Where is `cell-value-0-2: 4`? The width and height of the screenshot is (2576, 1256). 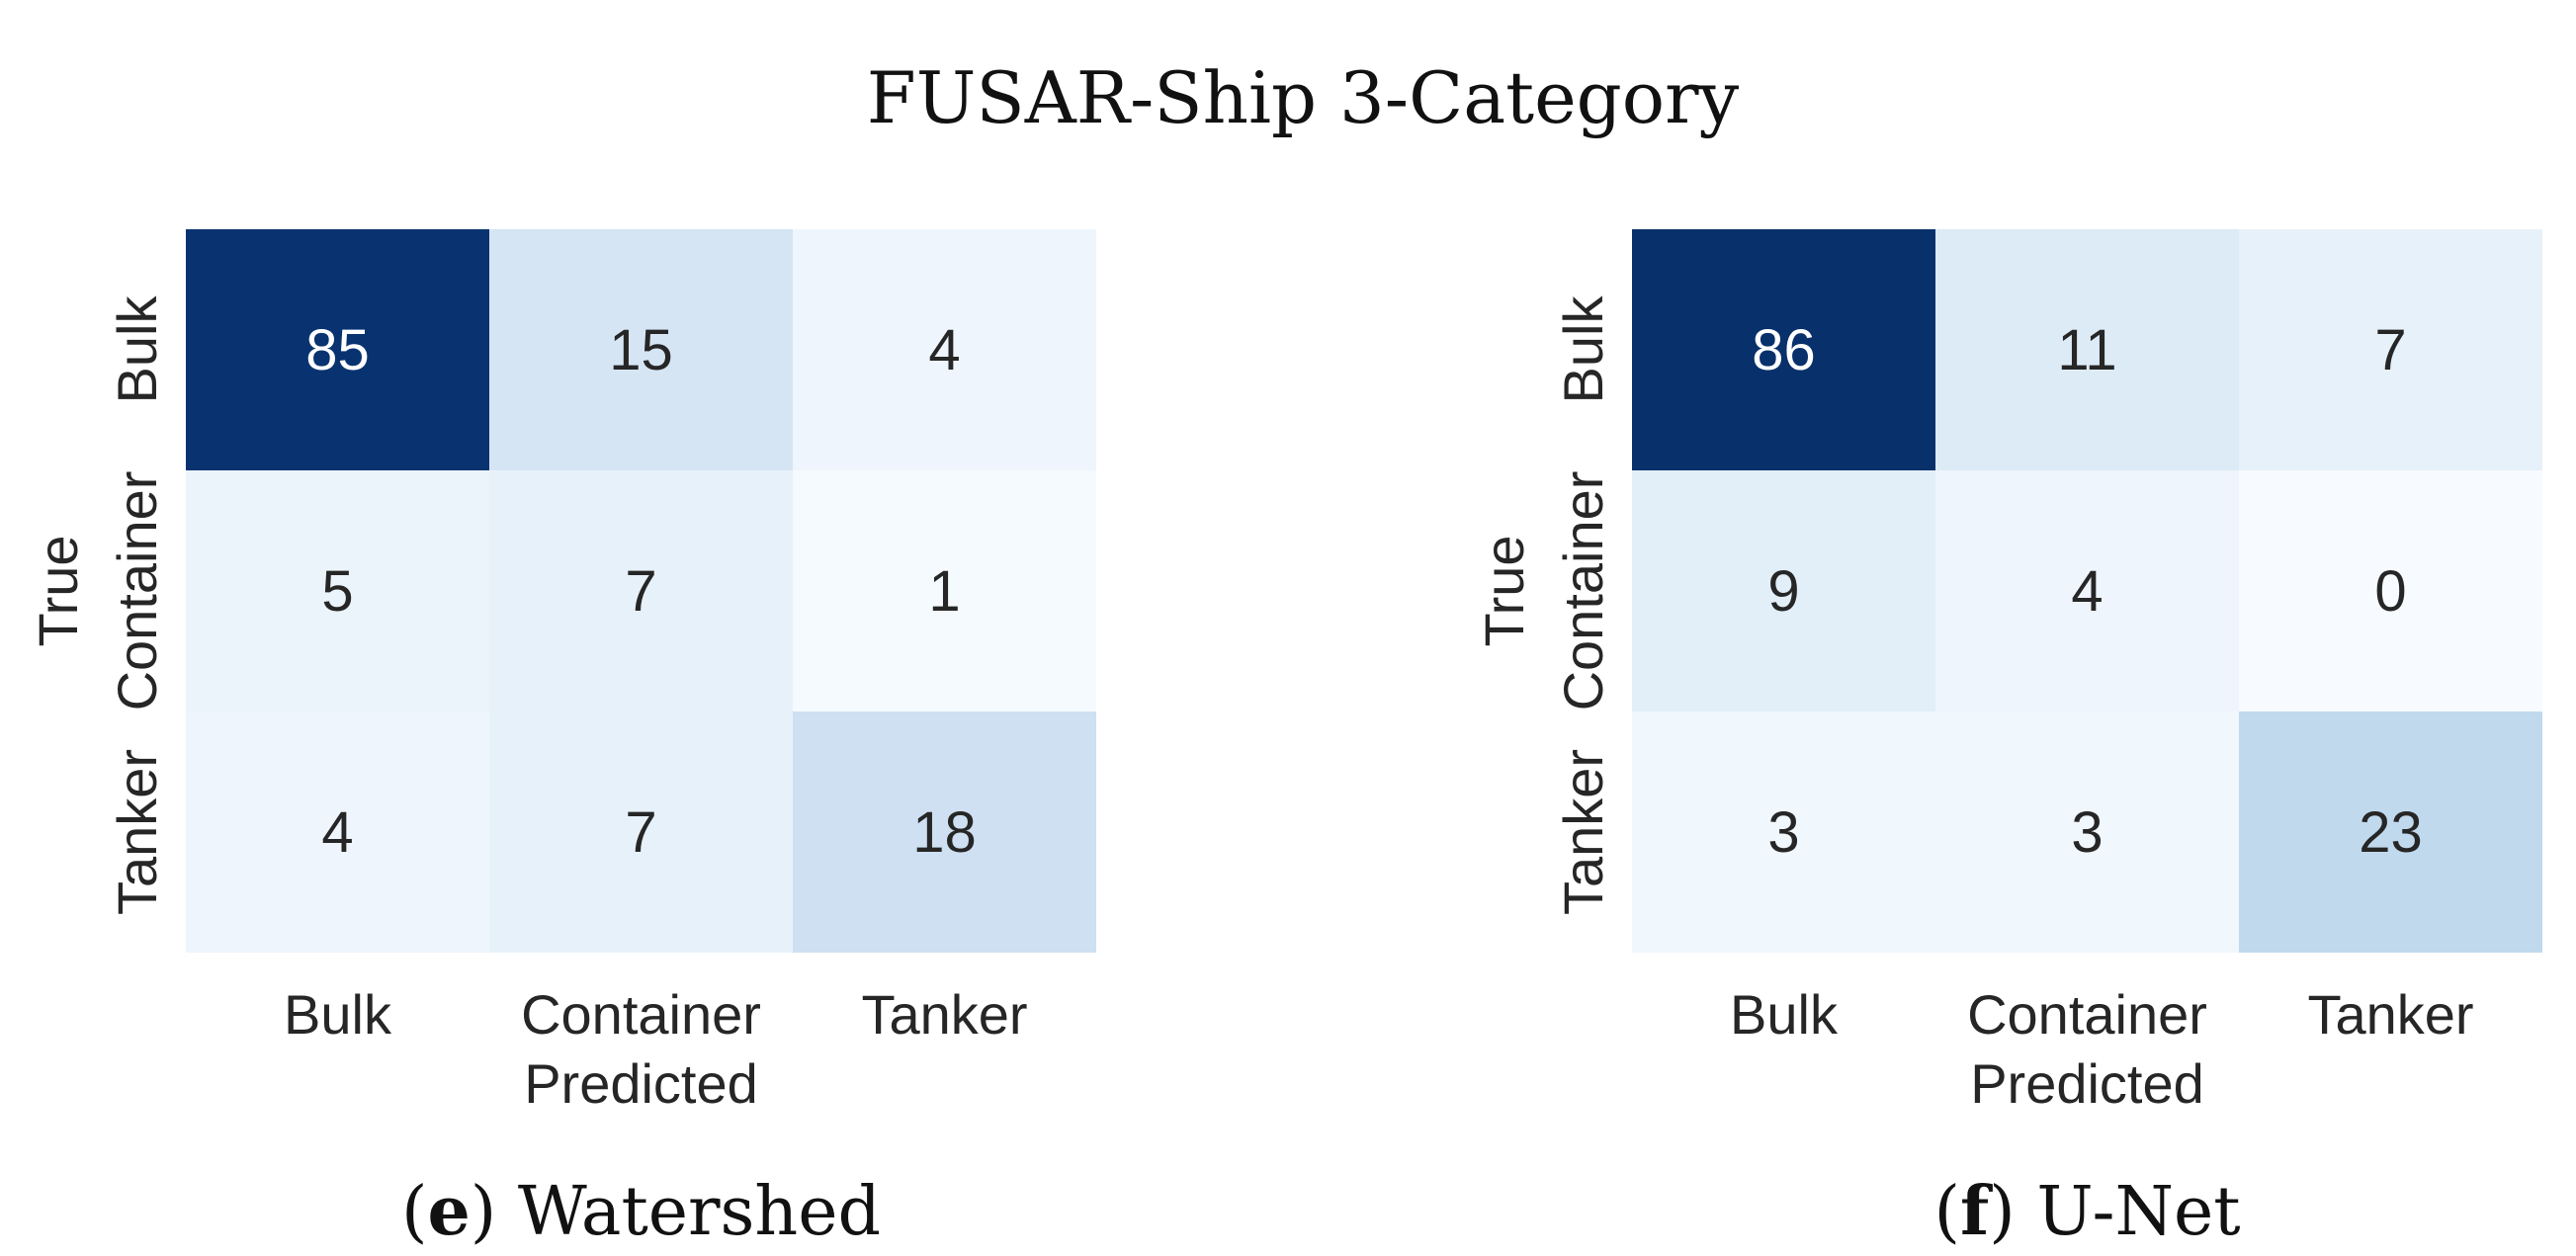
cell-value-0-2: 4 is located at coordinates (944, 350).